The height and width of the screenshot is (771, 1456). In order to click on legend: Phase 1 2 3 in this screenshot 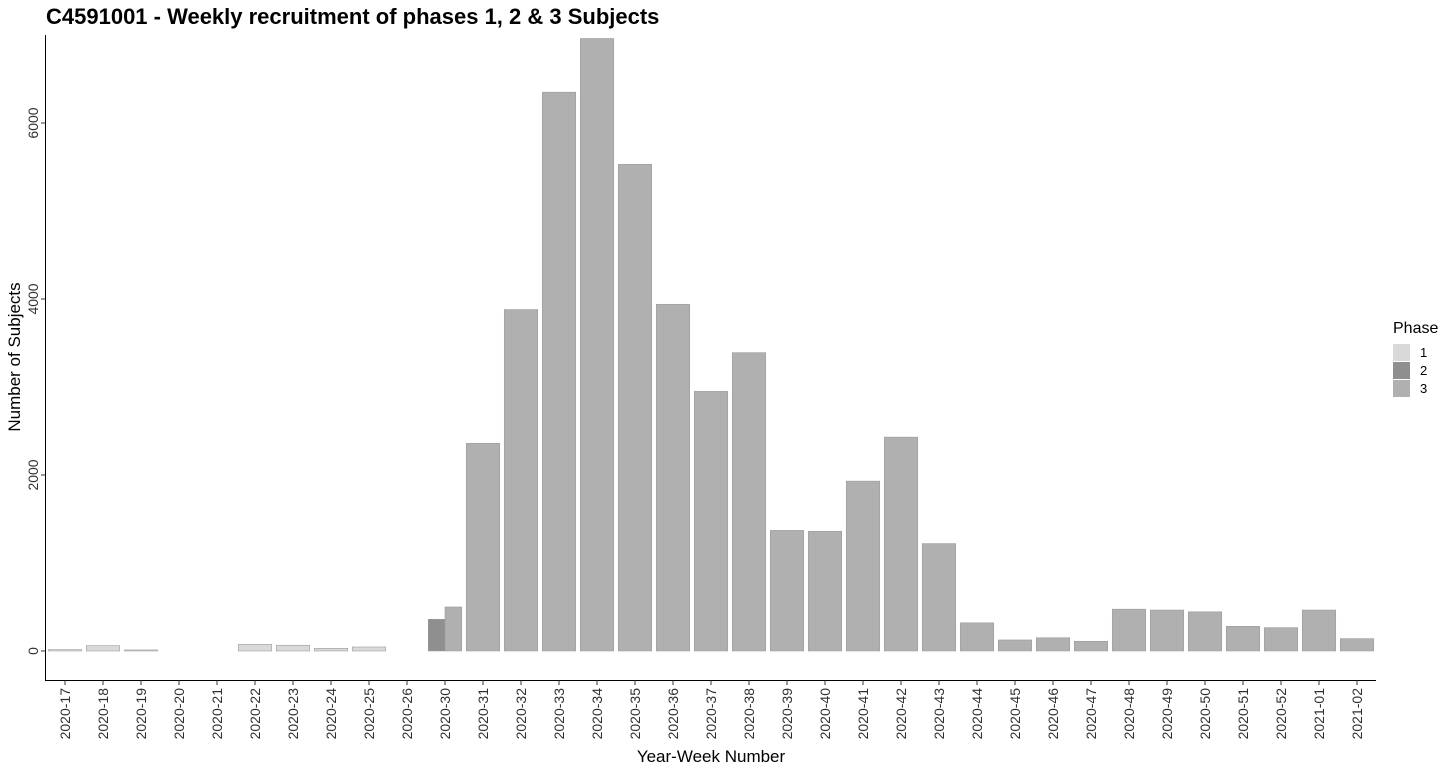, I will do `click(1415, 358)`.